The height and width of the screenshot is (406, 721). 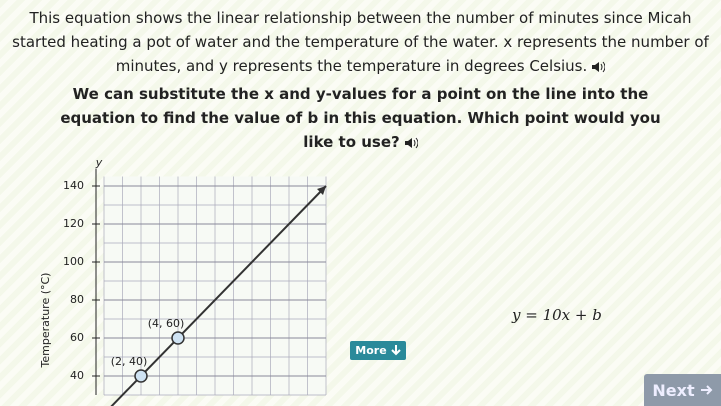 I want to click on line-arrow, so click(x=321, y=190).